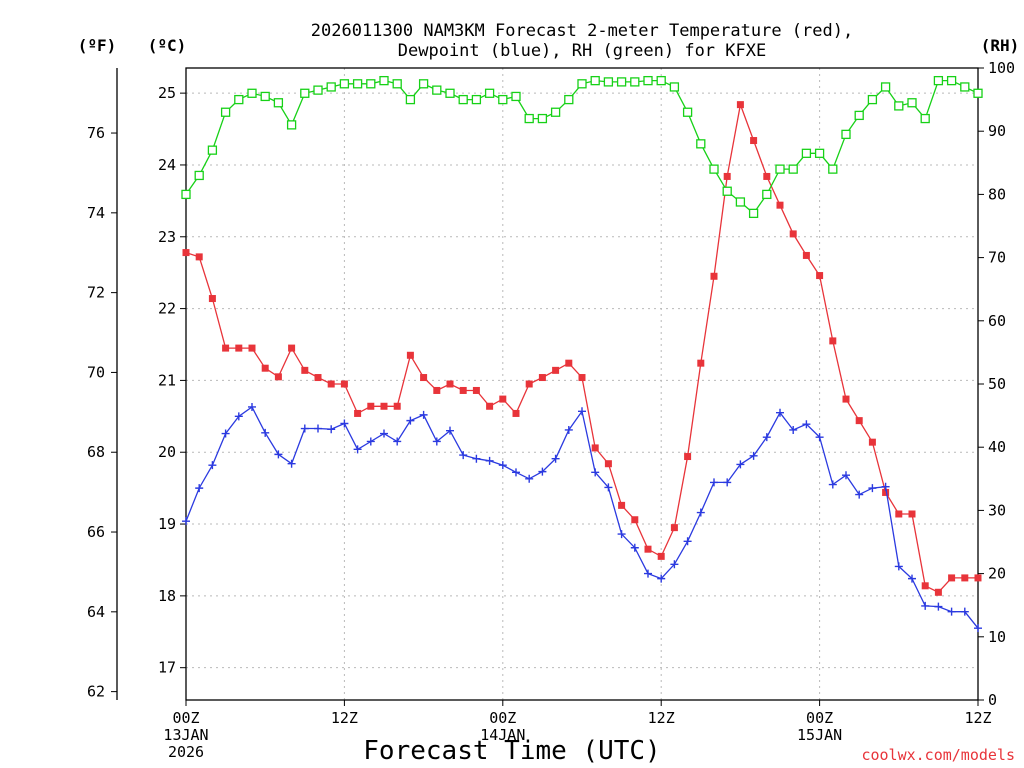 This screenshot has width=1024, height=768. What do you see at coordinates (511, 751) in the screenshot?
I see `x-axis-label: Forecast Time (UTC)` at bounding box center [511, 751].